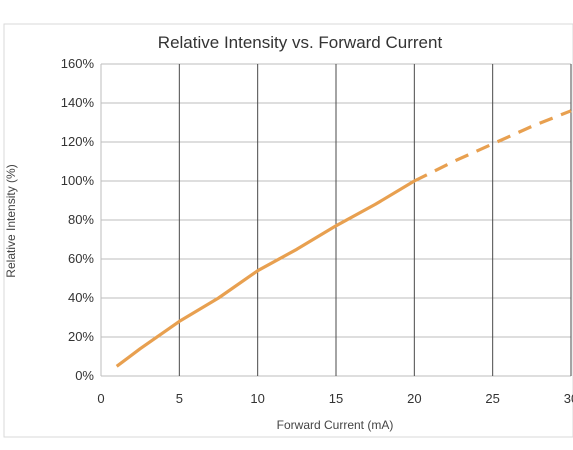 The height and width of the screenshot is (450, 573). Describe the element at coordinates (78, 102) in the screenshot. I see `y-tick-label: 140%` at that location.